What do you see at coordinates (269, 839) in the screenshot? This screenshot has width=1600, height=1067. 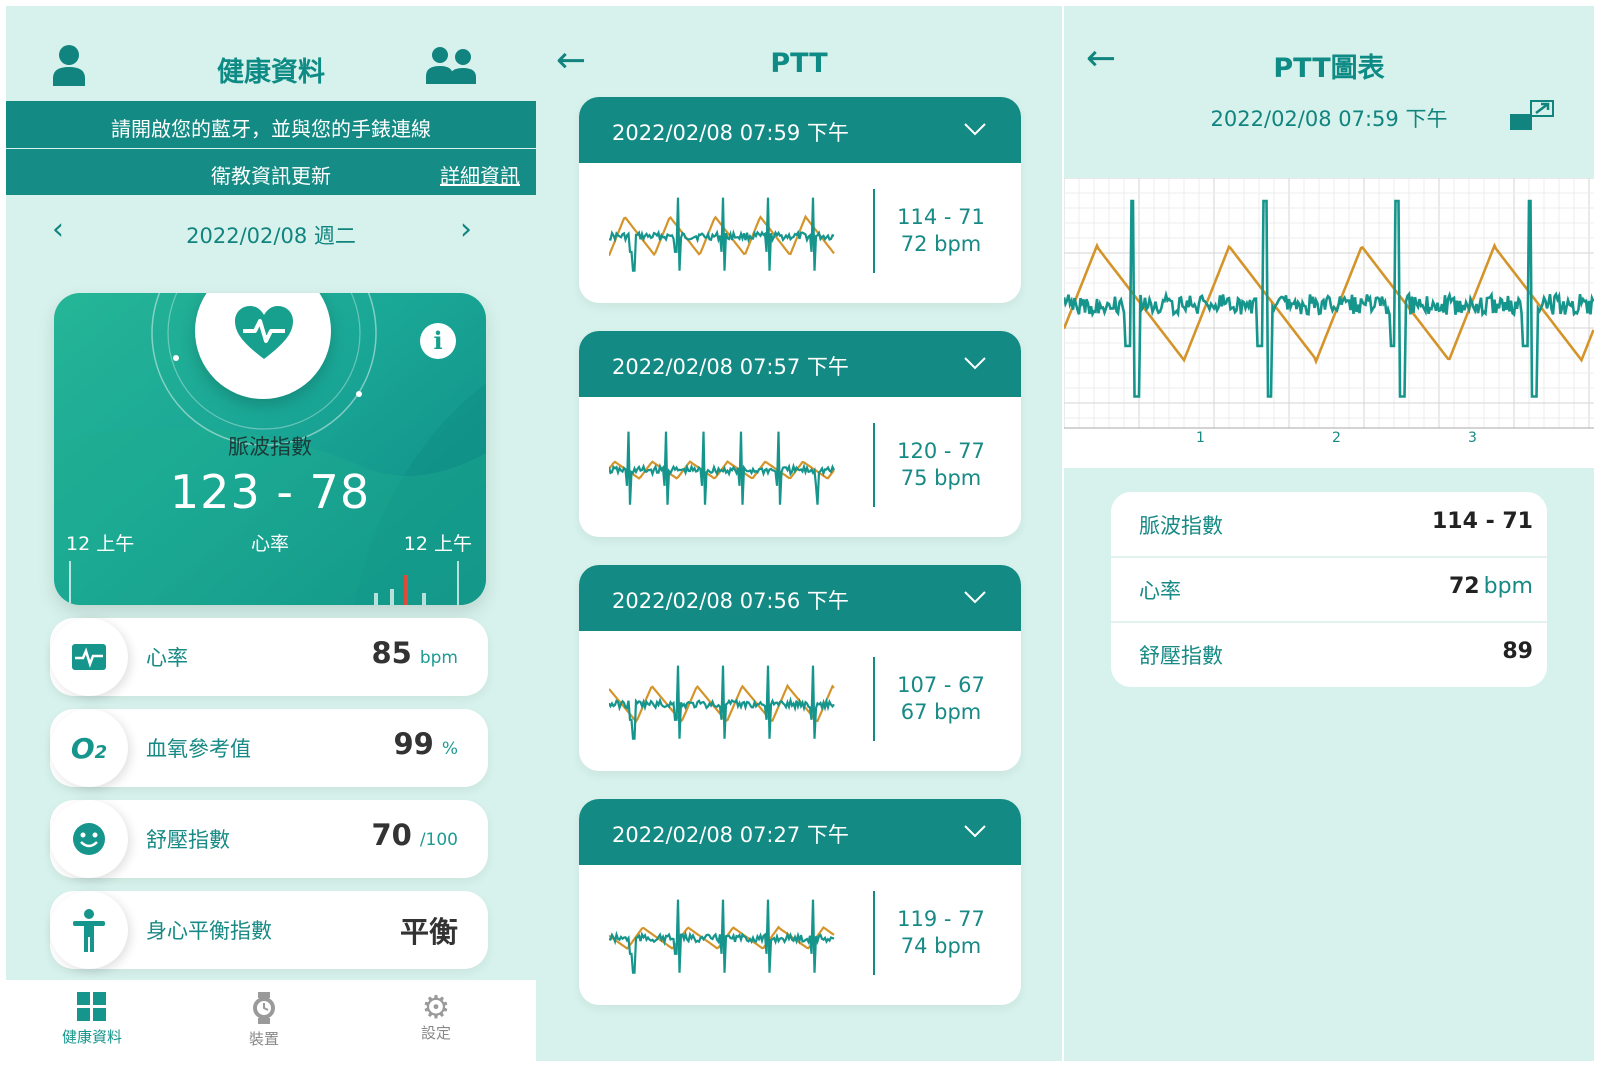 I see `stress-index-row: 舒壓指數 70/100` at bounding box center [269, 839].